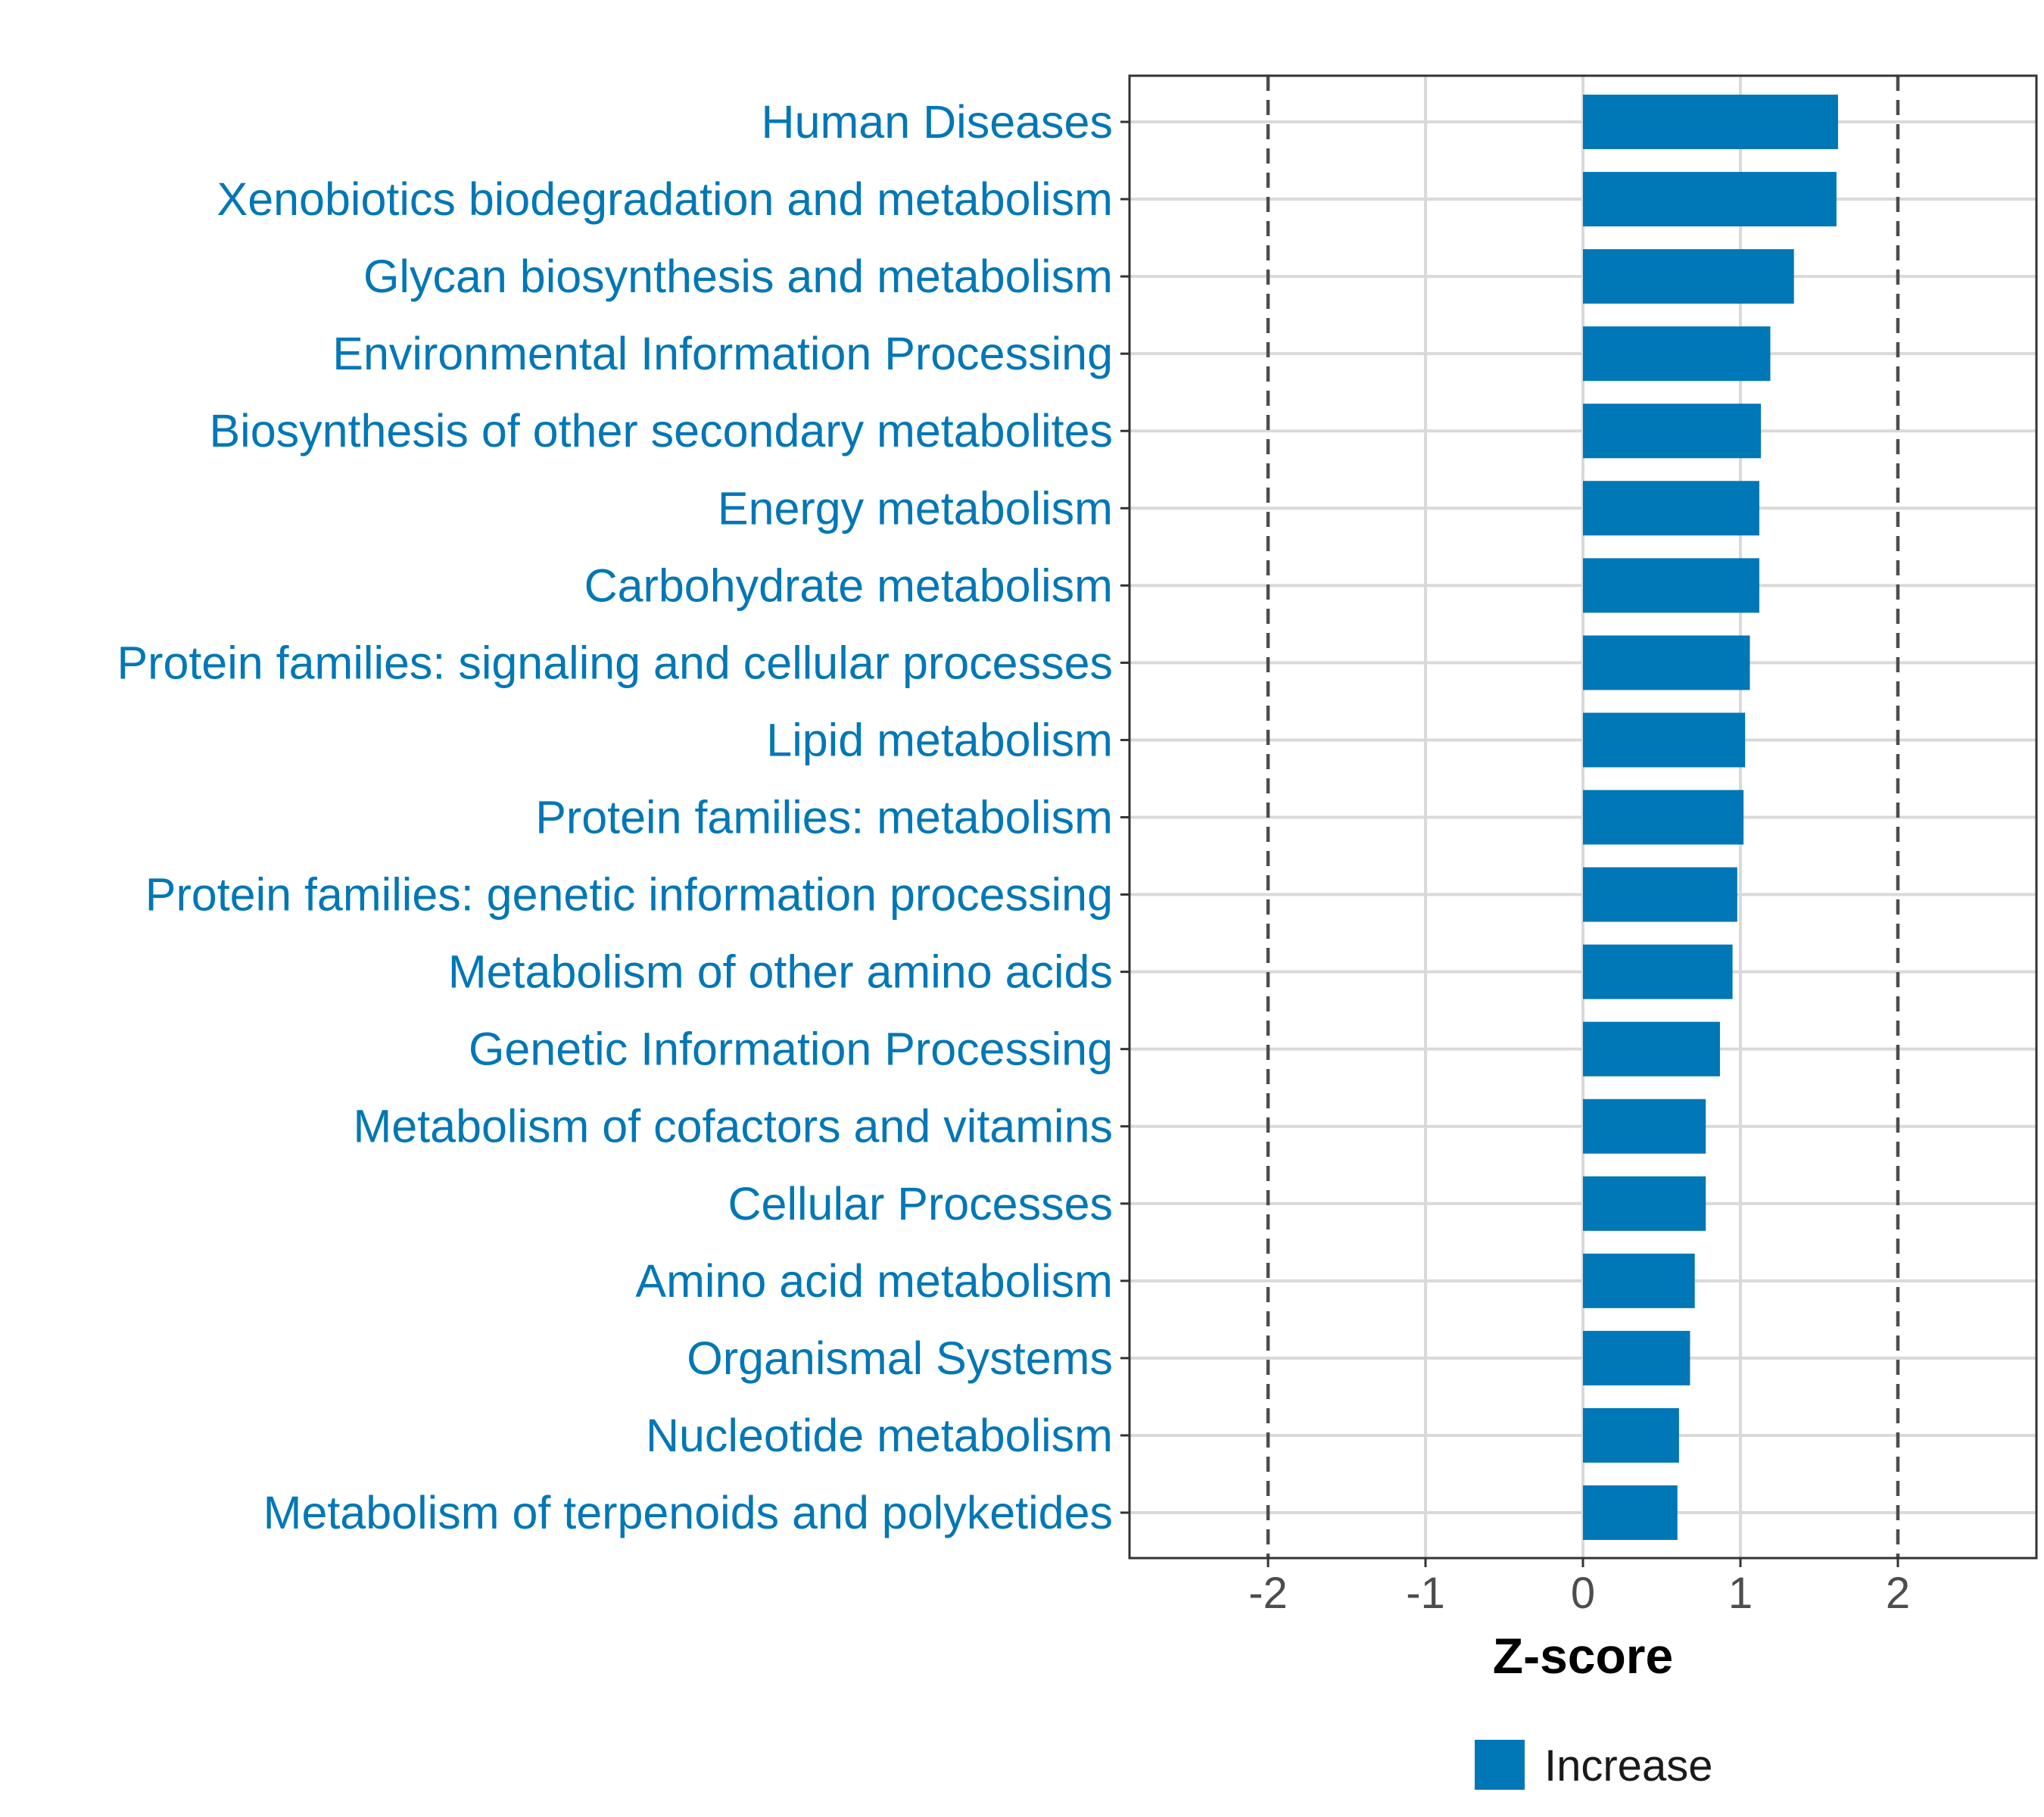 The width and height of the screenshot is (2044, 1817). What do you see at coordinates (900, 1358) in the screenshot?
I see `category-label-16: Organismal Systems` at bounding box center [900, 1358].